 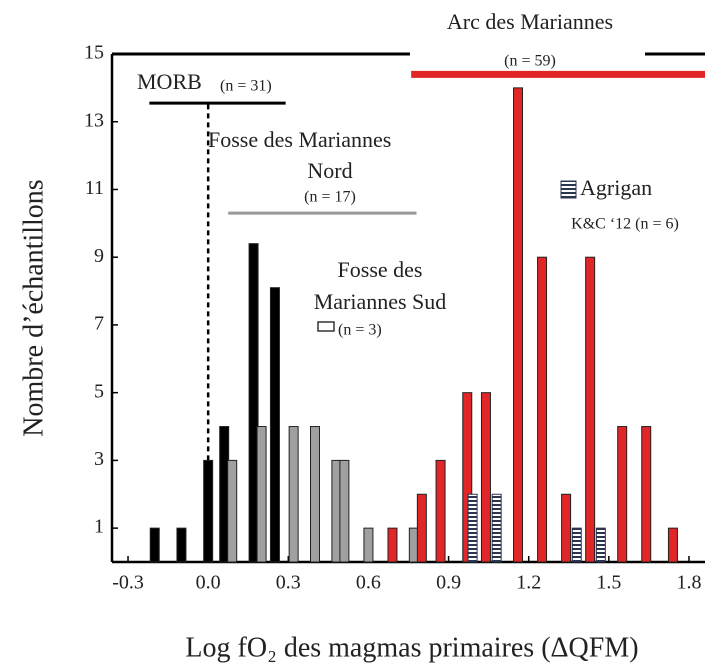 What do you see at coordinates (448, 583) in the screenshot?
I see `x-tick-label: 0.9` at bounding box center [448, 583].